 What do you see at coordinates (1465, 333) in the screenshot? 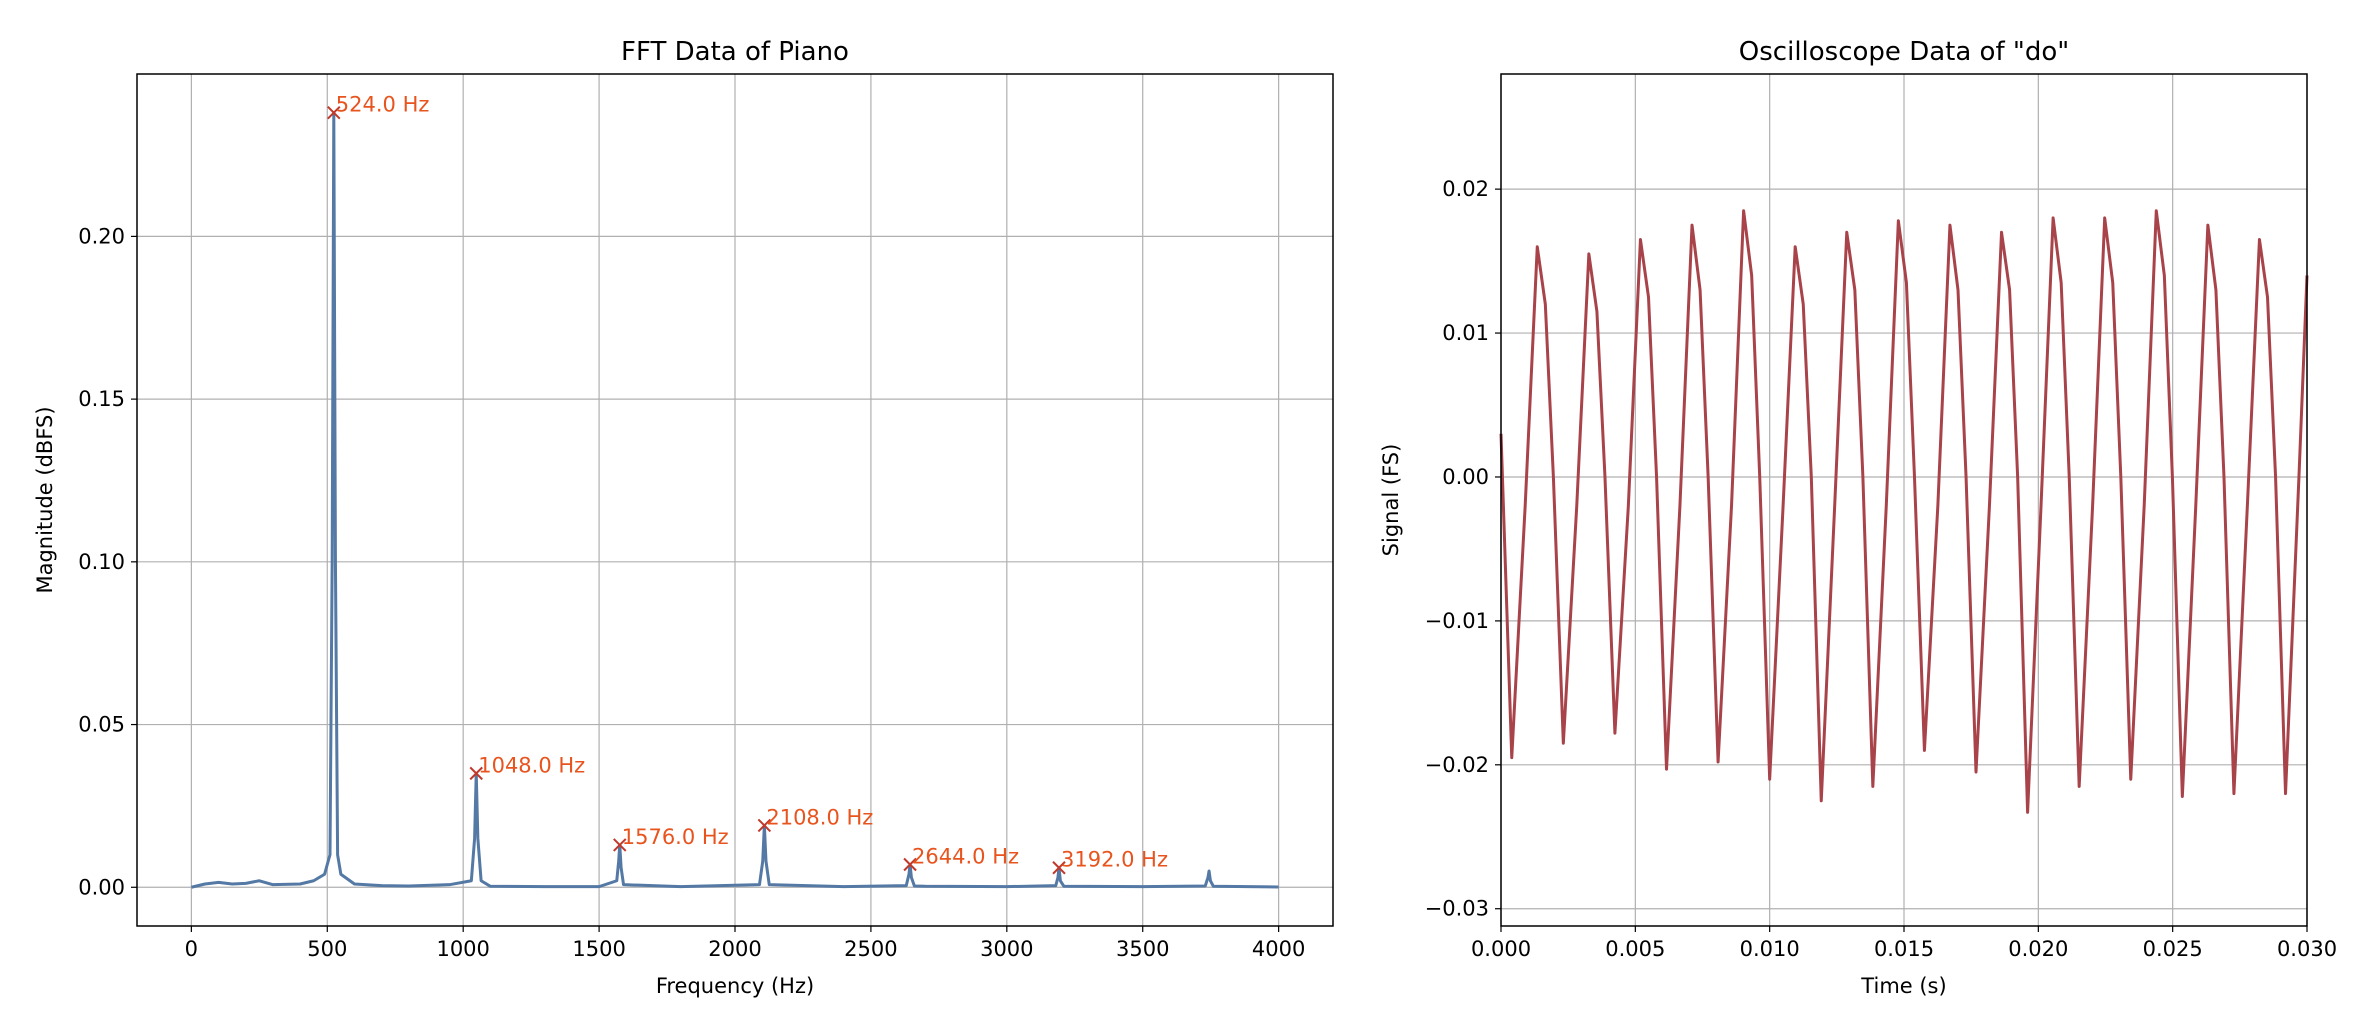
I see `y-tick-label: 0.01` at bounding box center [1465, 333].